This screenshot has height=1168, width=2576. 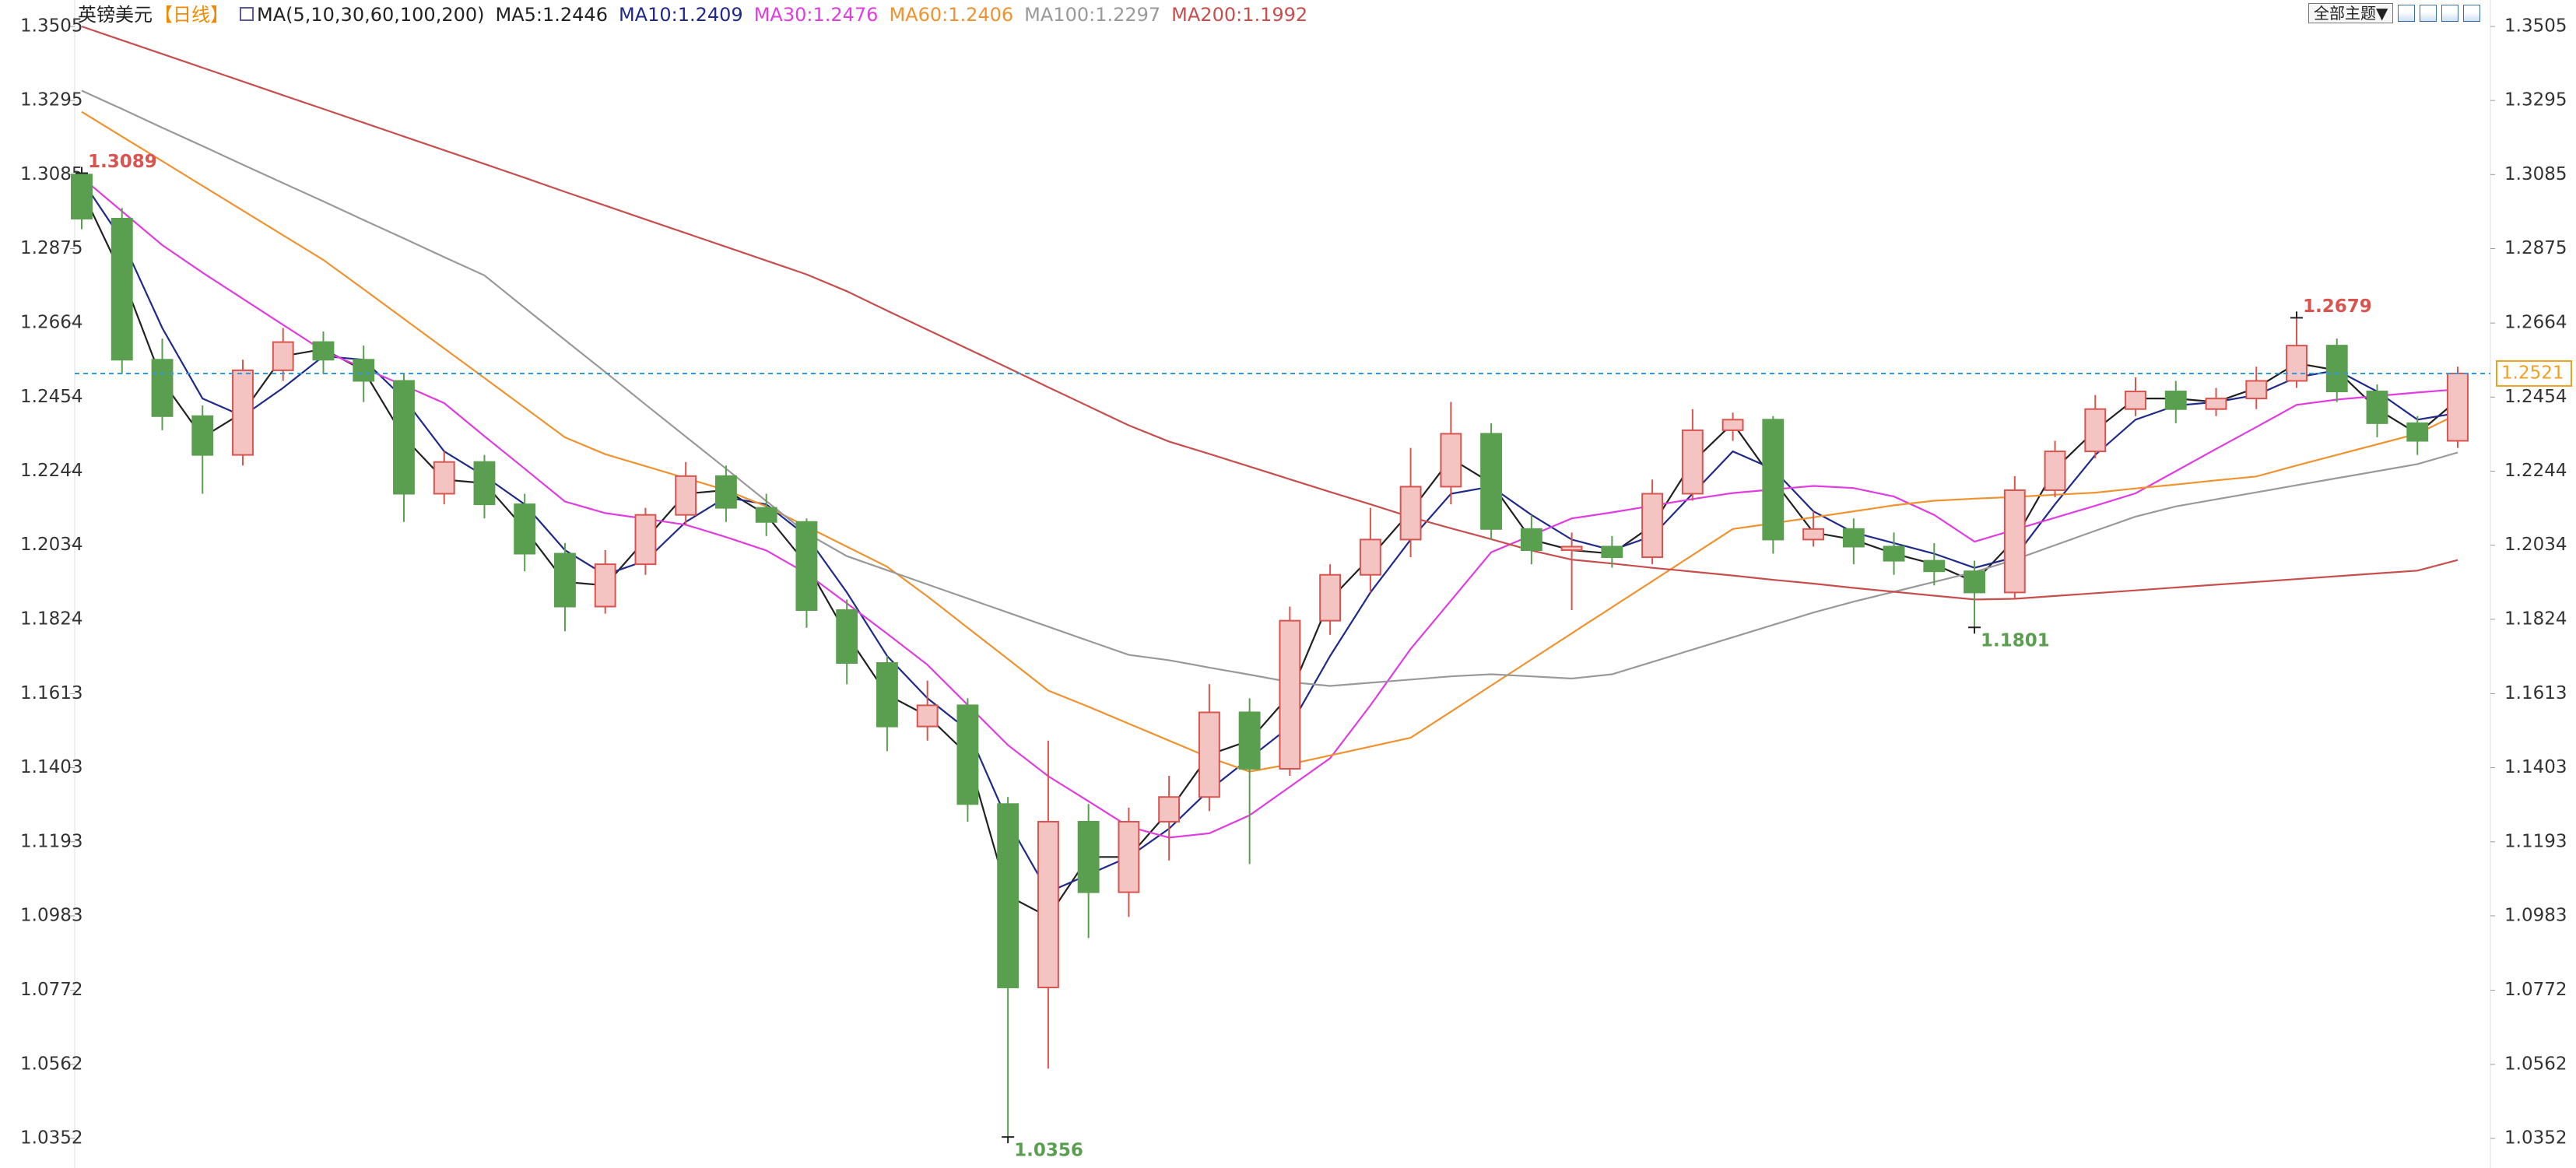 I want to click on legend-entry: MA10:1.2409, so click(x=680, y=15).